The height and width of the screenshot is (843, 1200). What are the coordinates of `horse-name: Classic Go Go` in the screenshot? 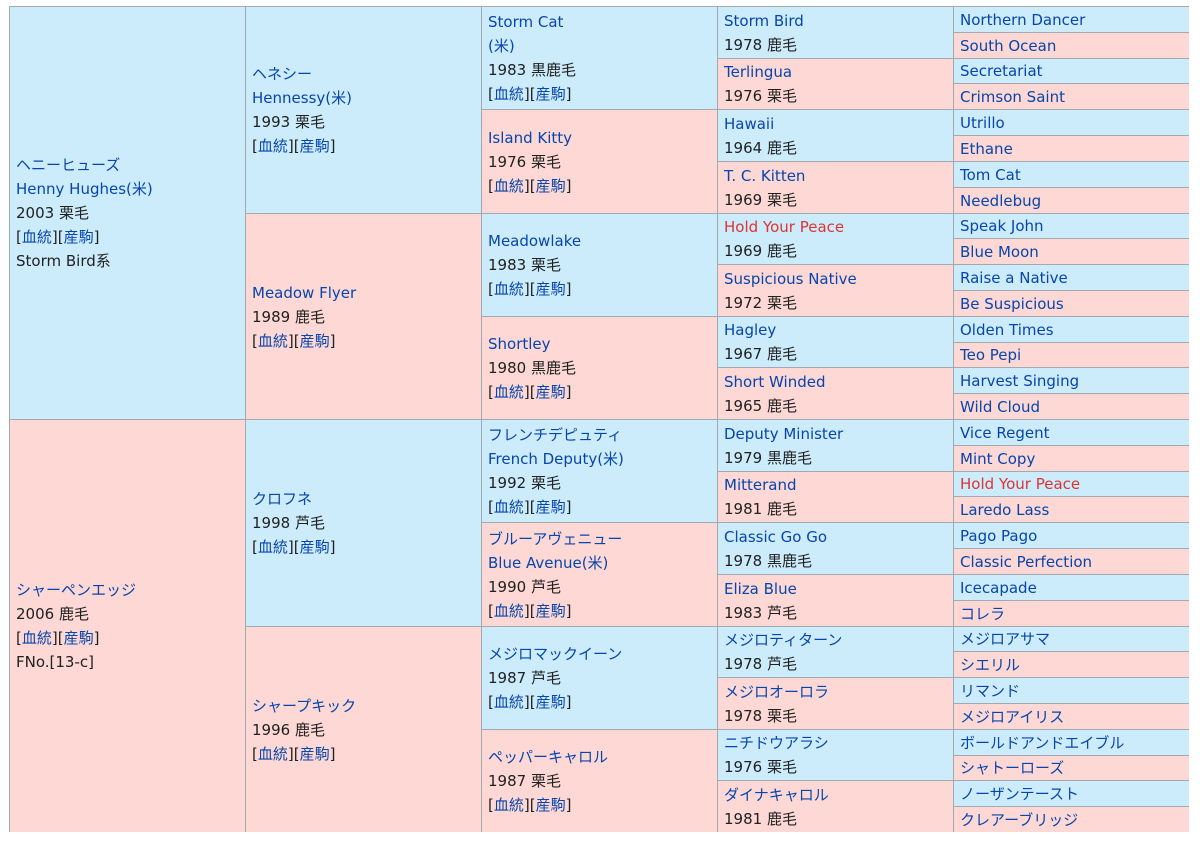 It's located at (776, 536).